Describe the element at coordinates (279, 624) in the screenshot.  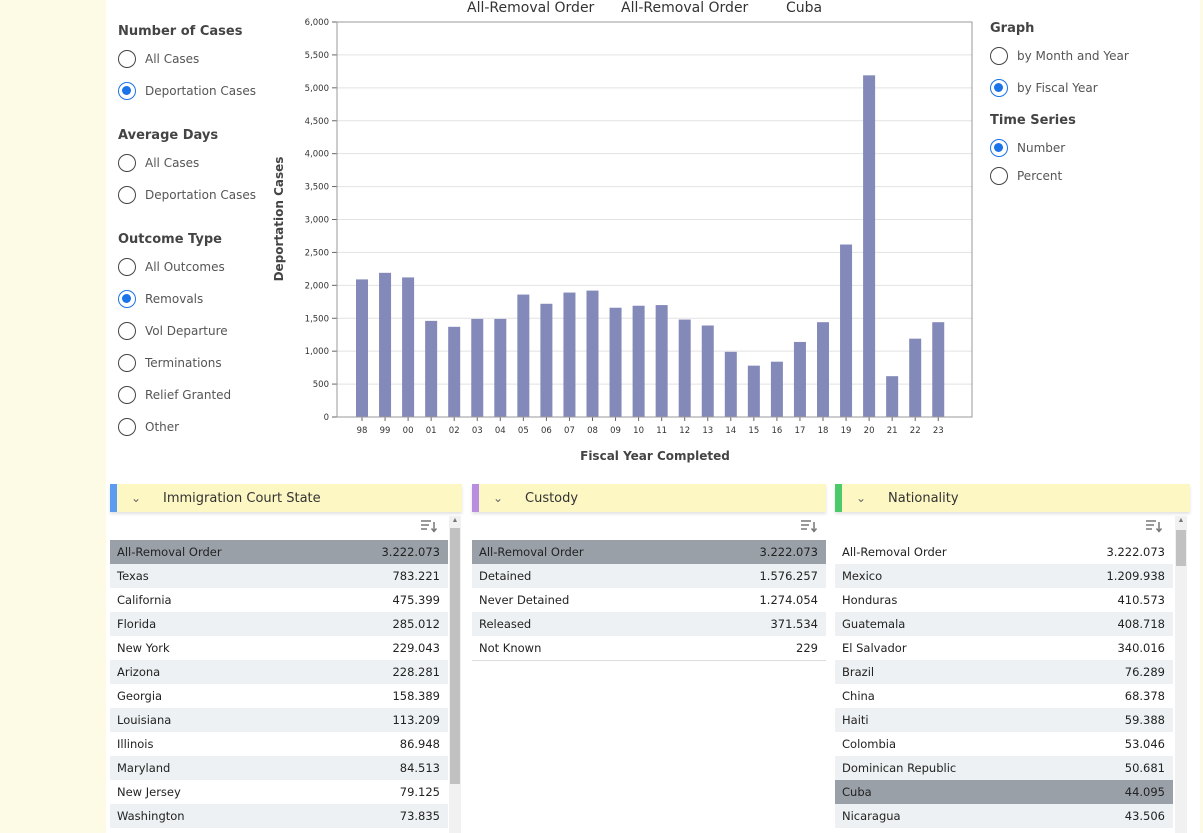
I see `table-row: Florida 285.012` at that location.